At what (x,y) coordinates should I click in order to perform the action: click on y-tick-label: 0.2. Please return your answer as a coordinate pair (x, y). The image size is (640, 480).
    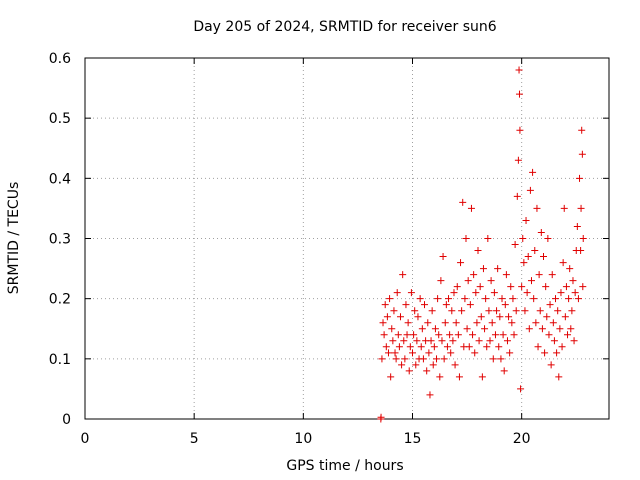
    Looking at the image, I should click on (60, 300).